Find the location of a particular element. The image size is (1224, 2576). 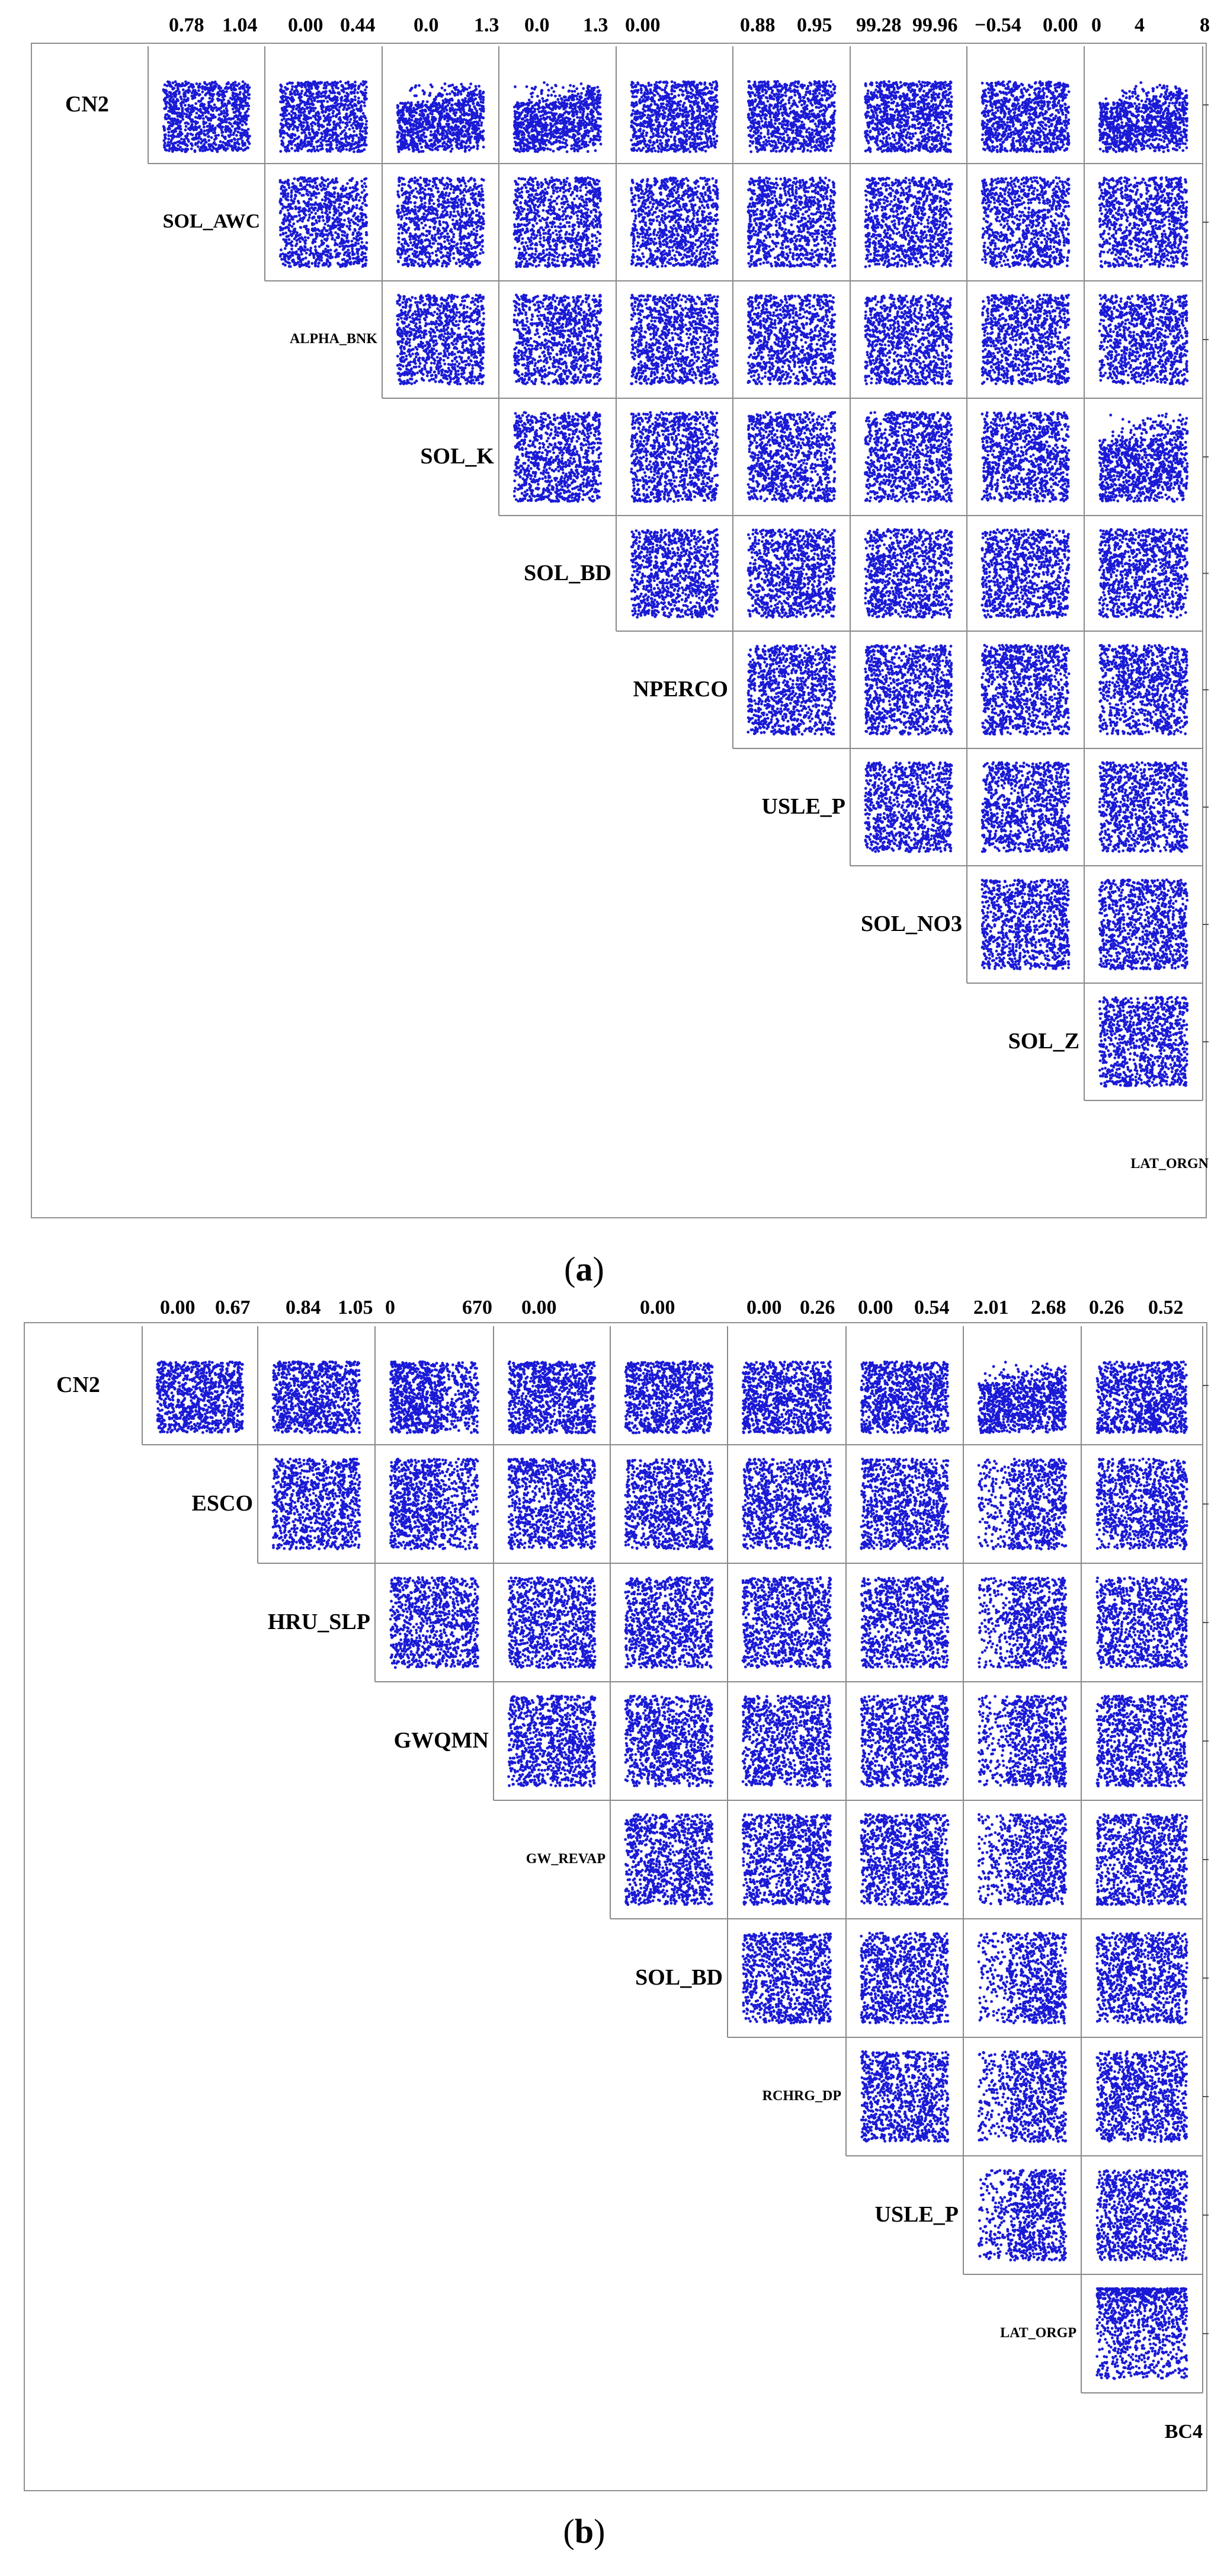

tick-label: 0.0 is located at coordinates (426, 25).